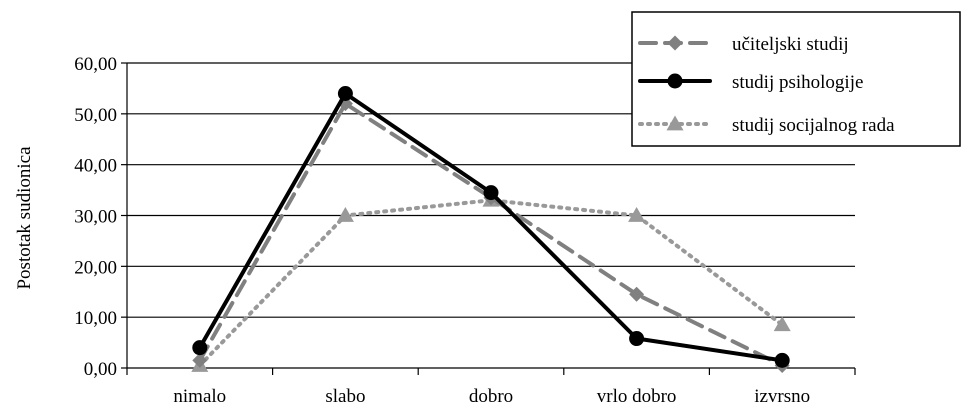 Image resolution: width=965 pixels, height=412 pixels. I want to click on legend-label: učiteljski studij, so click(790, 44).